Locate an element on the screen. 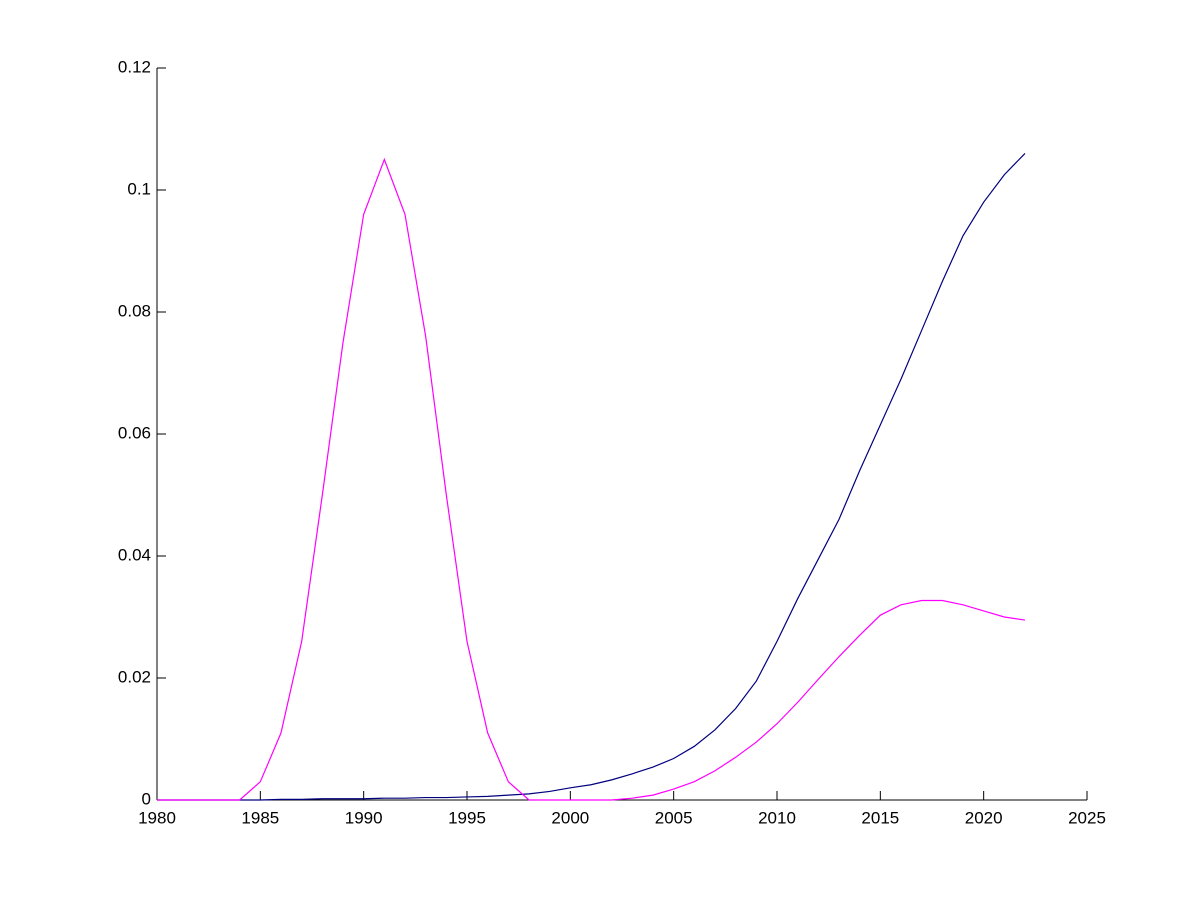 The height and width of the screenshot is (900, 1200). x-tick-label: 1995 is located at coordinates (467, 817).